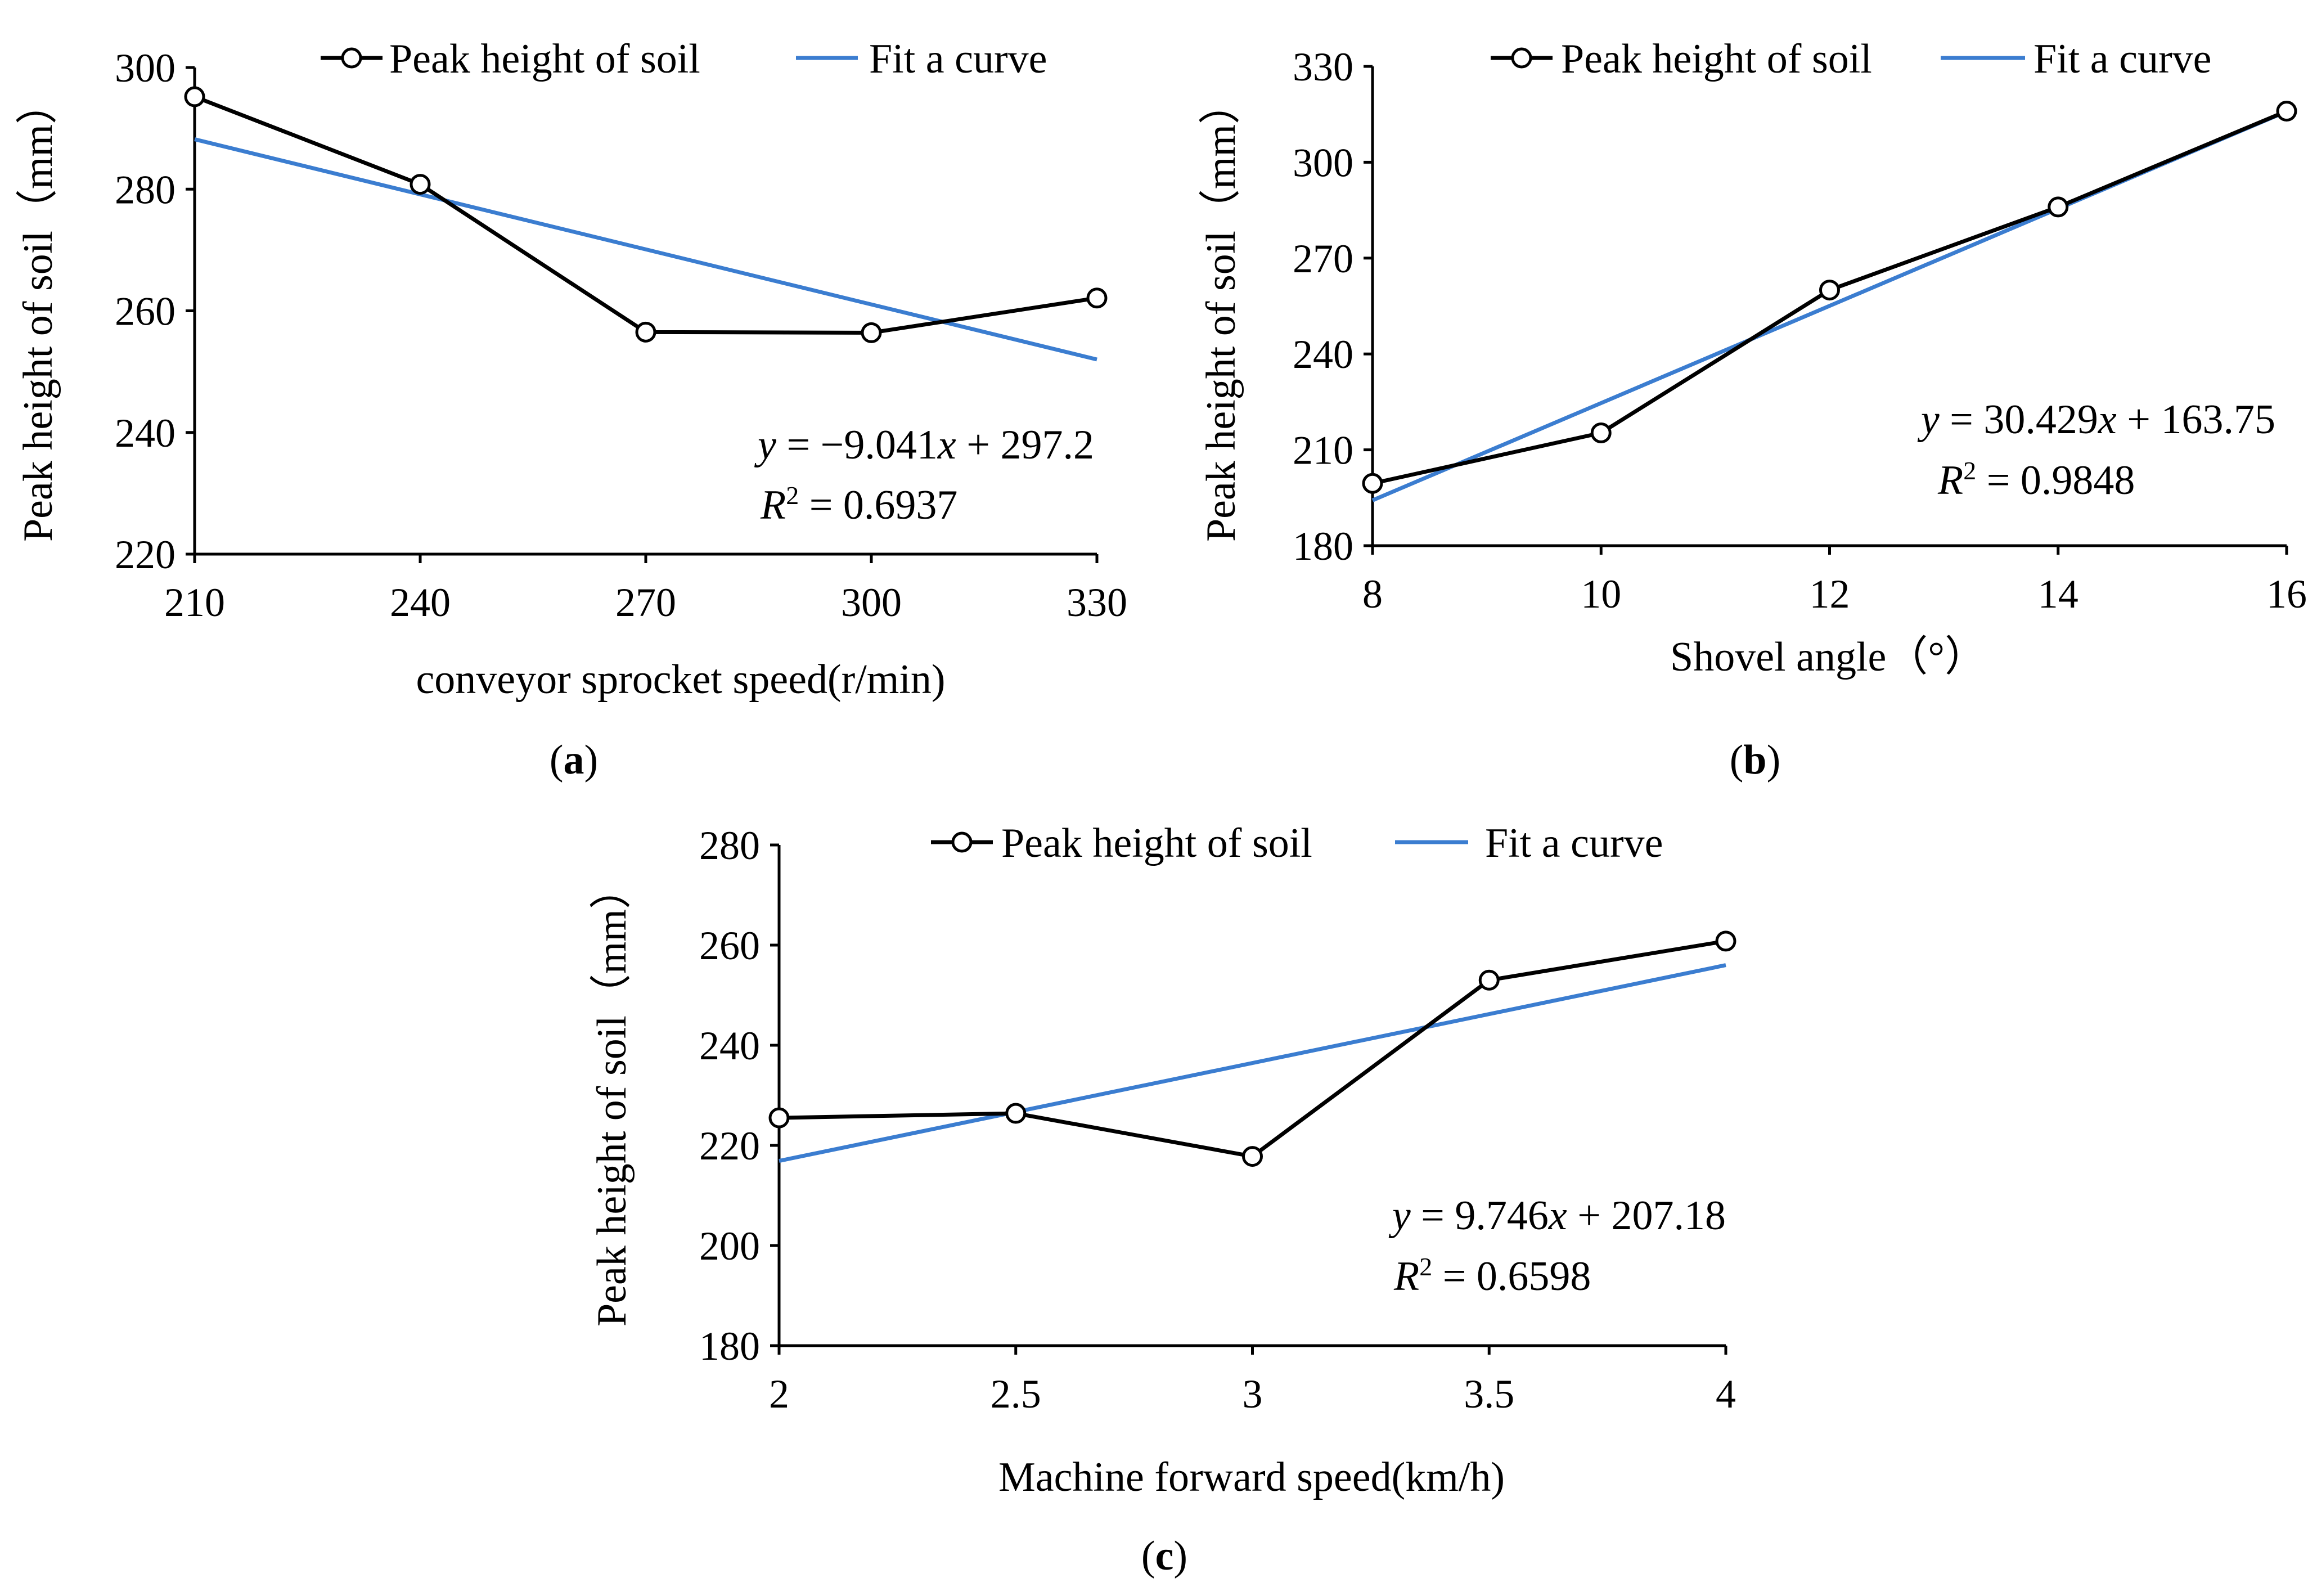  Describe the element at coordinates (1097, 602) in the screenshot. I see `panel-a-x-tick-label: 330` at that location.